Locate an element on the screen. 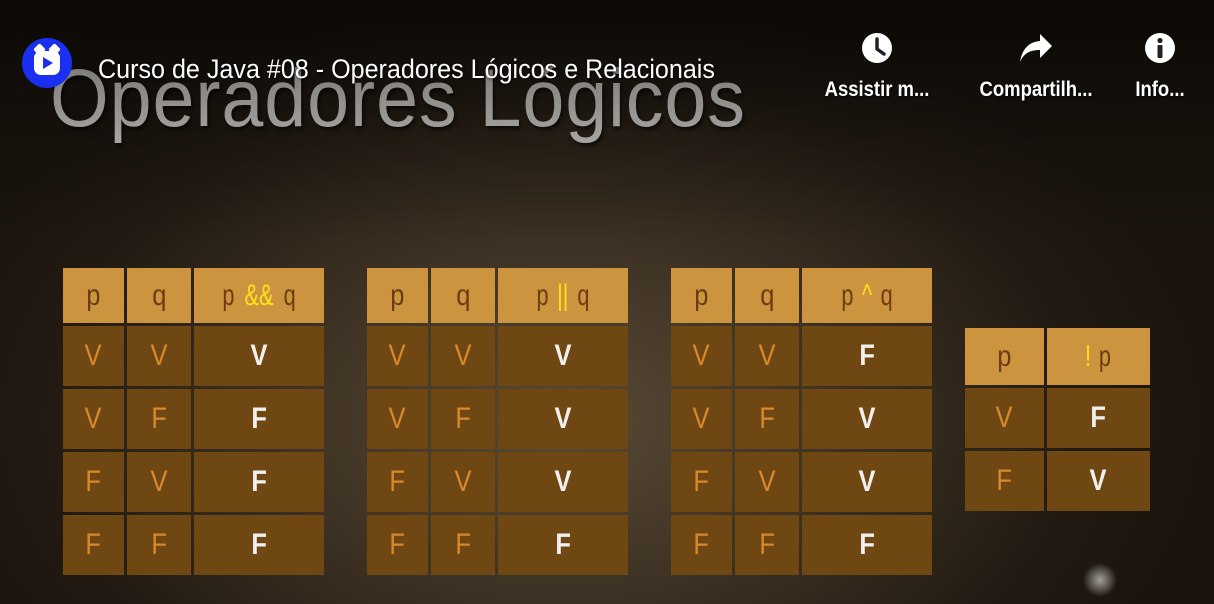 Image resolution: width=1214 pixels, height=604 pixels. info-icon is located at coordinates (1160, 48).